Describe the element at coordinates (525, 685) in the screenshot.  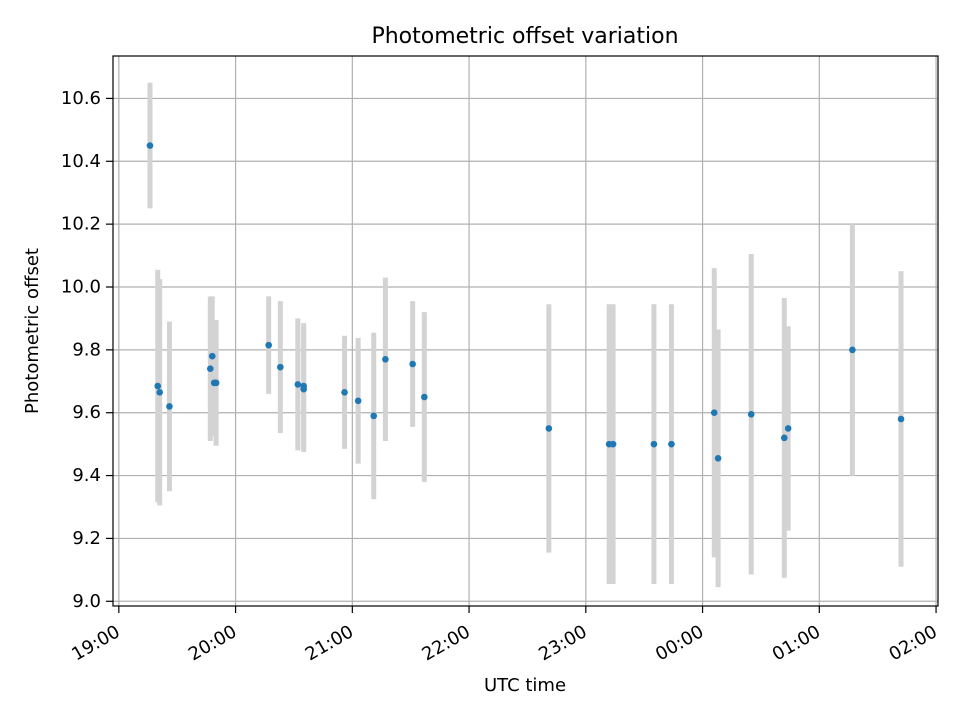
I see `x-axis-label: UTC time` at that location.